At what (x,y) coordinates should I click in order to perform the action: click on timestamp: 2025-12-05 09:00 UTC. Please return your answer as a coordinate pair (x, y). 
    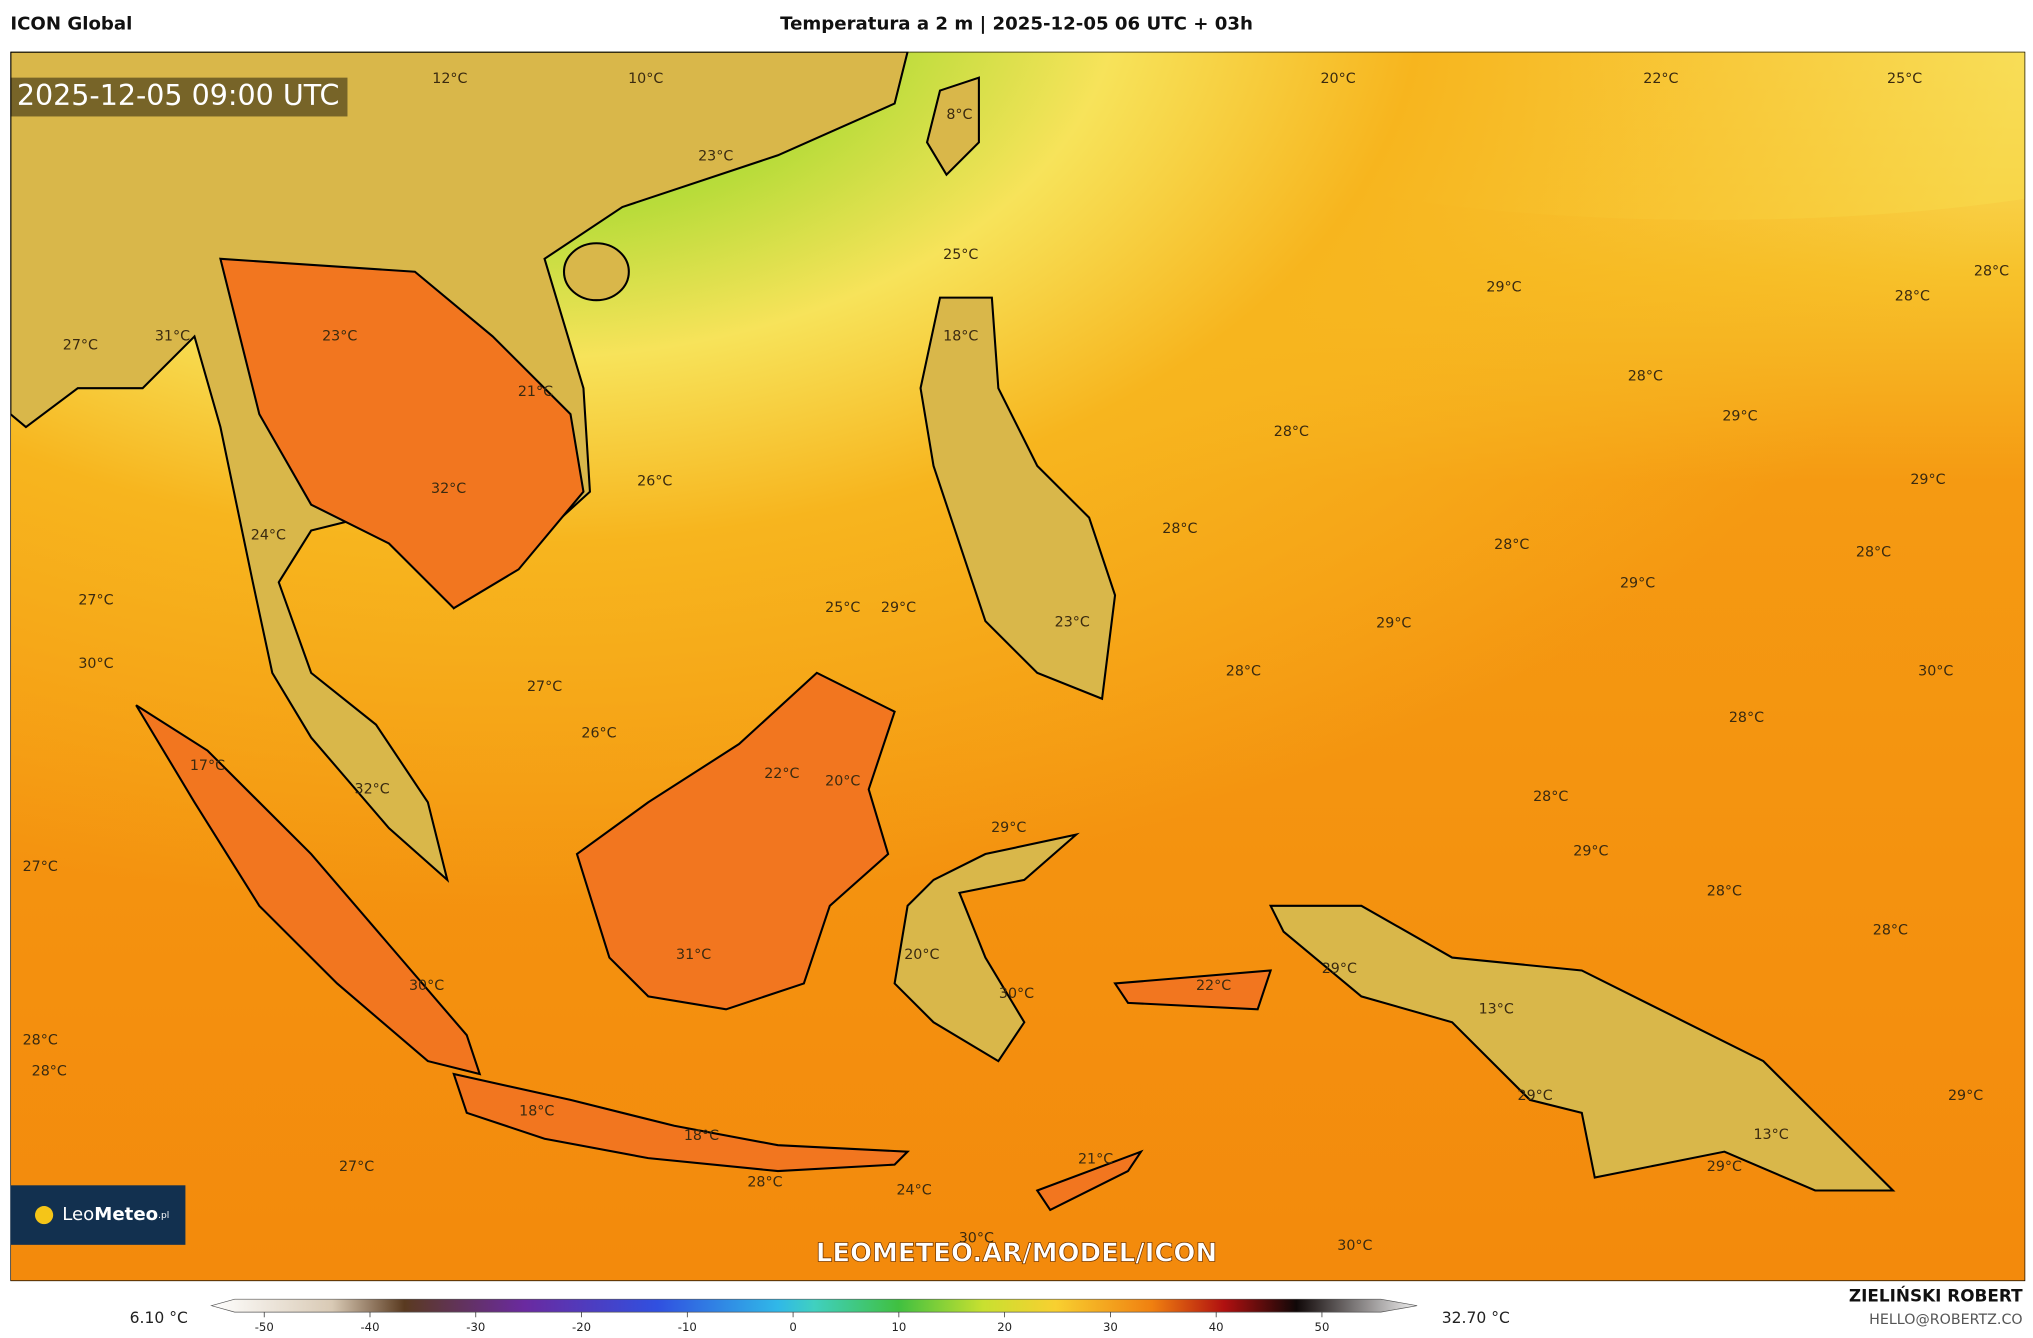
    Looking at the image, I should click on (178, 95).